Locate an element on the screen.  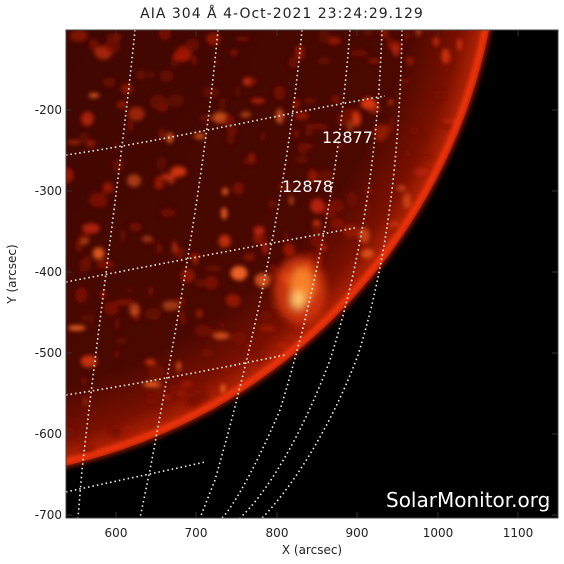
y-tick-label: -200 is located at coordinates (48, 110).